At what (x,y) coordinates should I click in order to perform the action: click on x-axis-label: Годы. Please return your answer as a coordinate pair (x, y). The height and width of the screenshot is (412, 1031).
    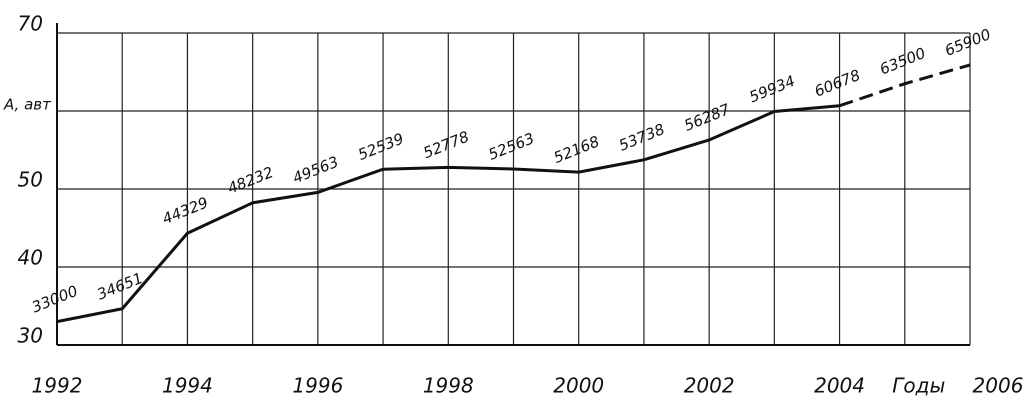
    Looking at the image, I should click on (918, 386).